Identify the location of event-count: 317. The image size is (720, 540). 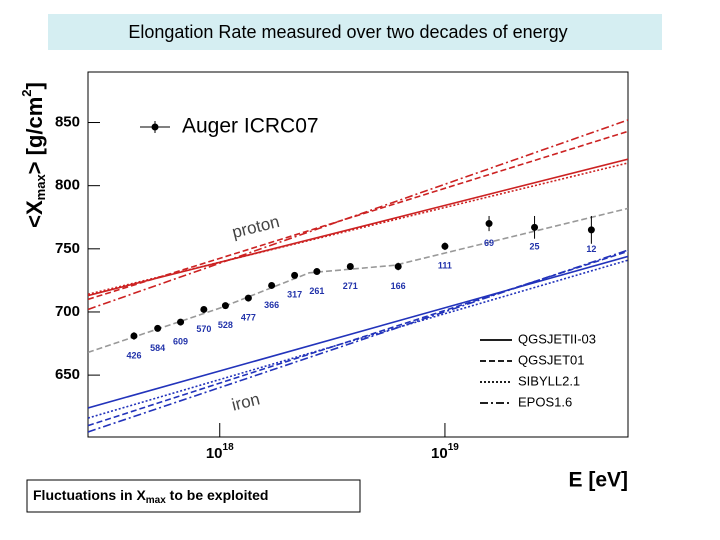
(294, 295).